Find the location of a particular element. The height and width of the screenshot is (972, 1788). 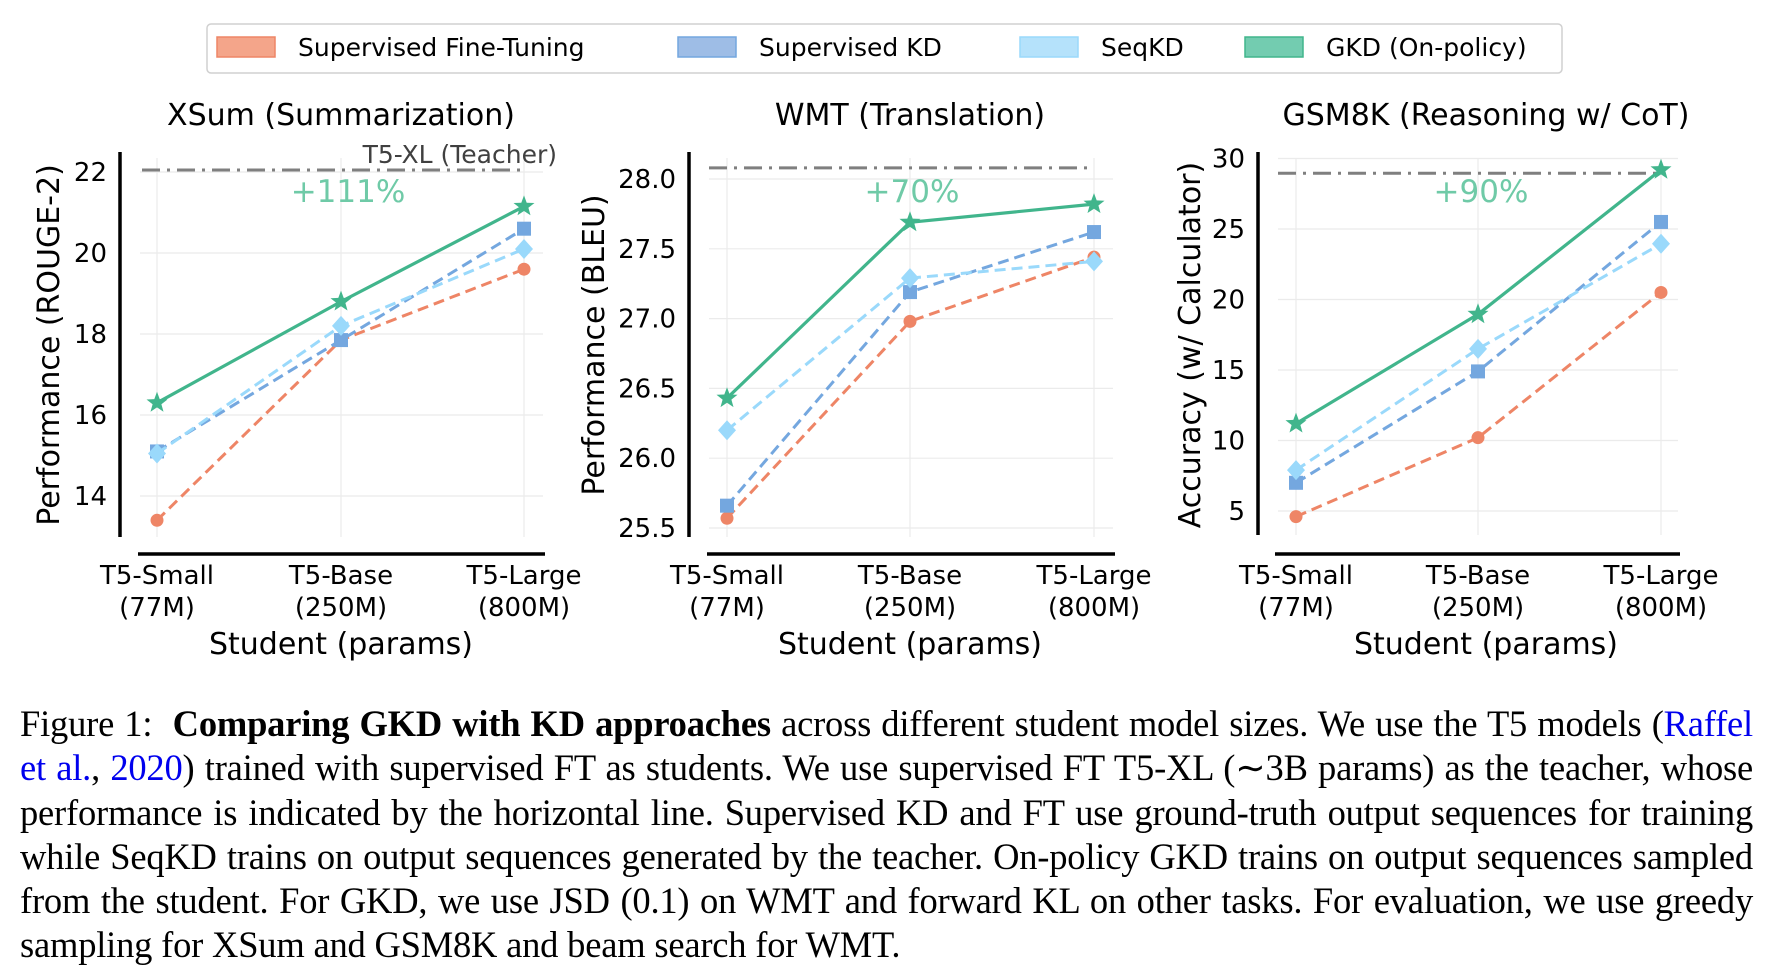

y-tick-label: 25.5 is located at coordinates (647, 529).